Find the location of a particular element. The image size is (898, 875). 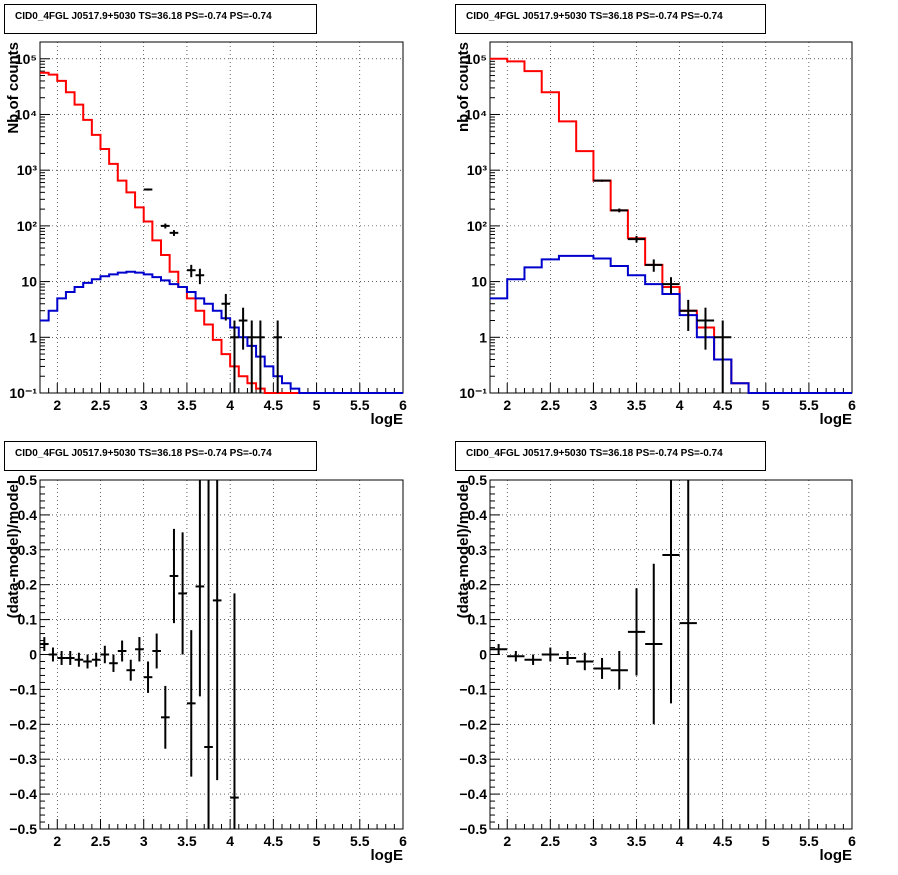

y-tick-label: 0.1 is located at coordinates (28, 620).